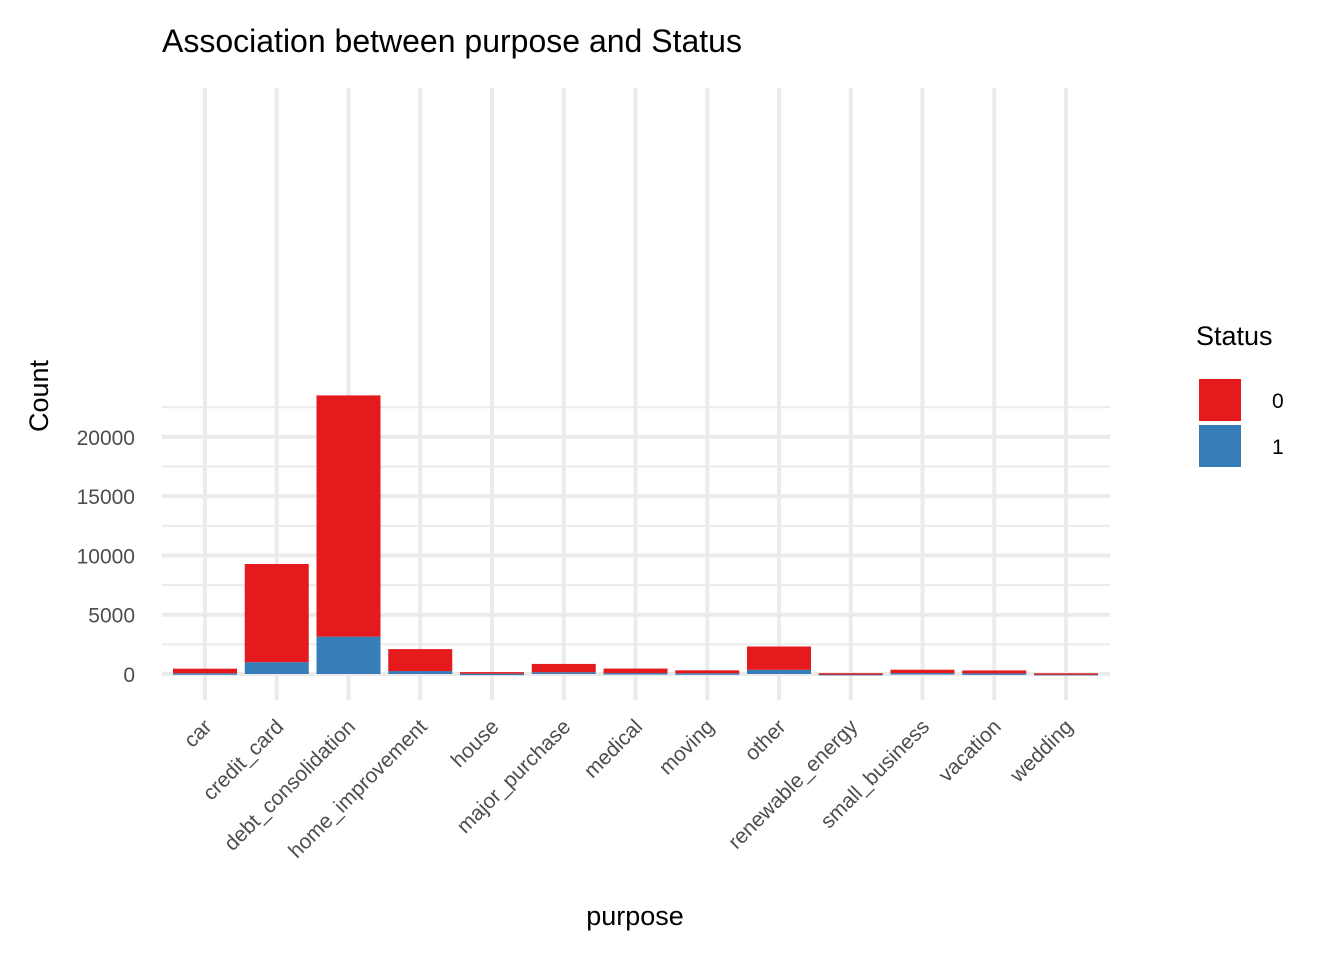 Image resolution: width=1344 pixels, height=960 pixels. Describe the element at coordinates (793, 784) in the screenshot. I see `x-tick-label: renewable_energy` at that location.